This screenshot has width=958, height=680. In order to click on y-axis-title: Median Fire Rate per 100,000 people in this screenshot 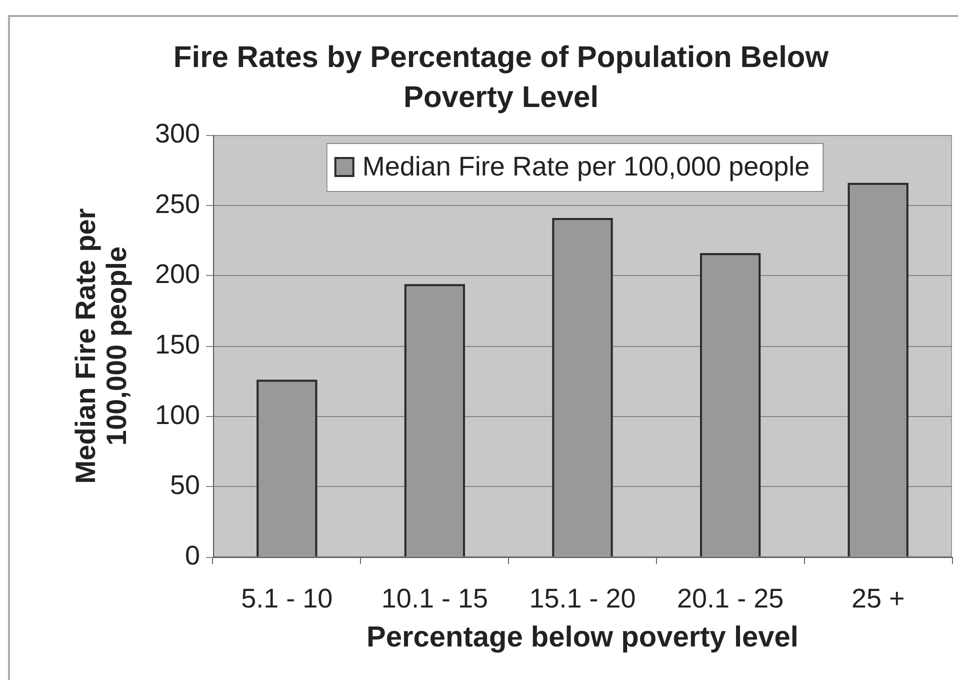, I will do `click(101, 346)`.